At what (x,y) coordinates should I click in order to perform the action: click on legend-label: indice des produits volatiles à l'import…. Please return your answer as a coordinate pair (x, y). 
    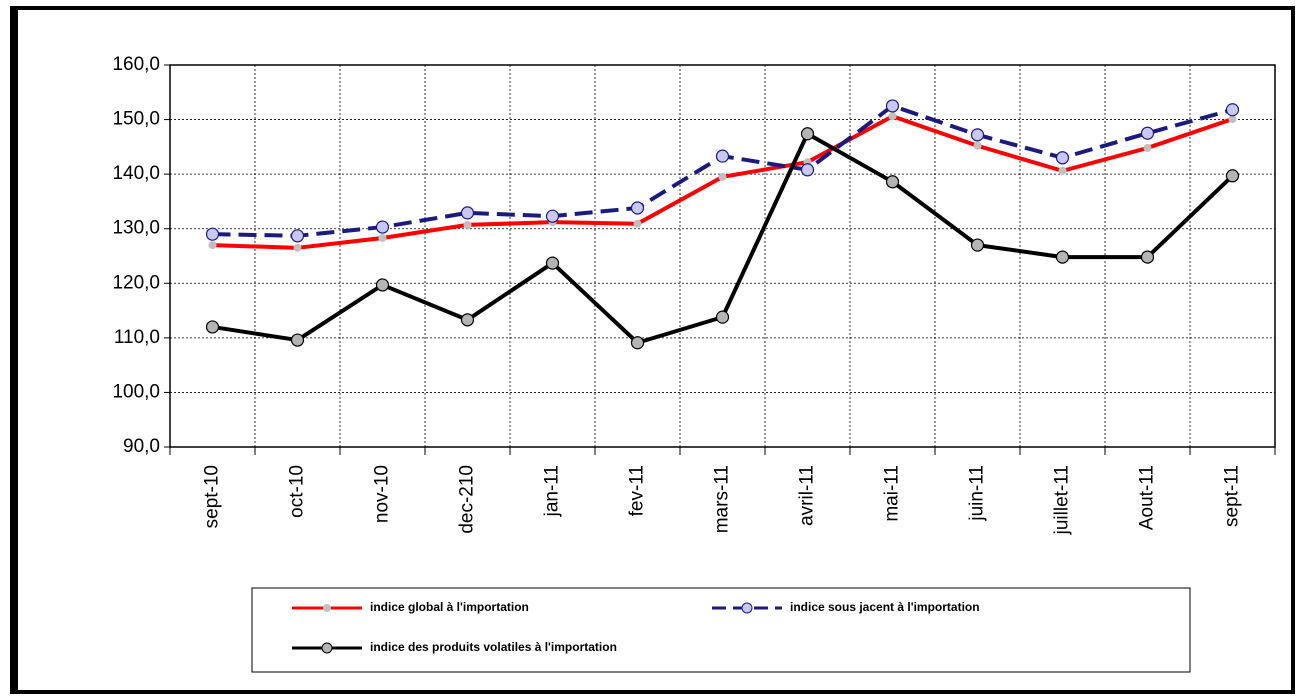
    Looking at the image, I should click on (493, 647).